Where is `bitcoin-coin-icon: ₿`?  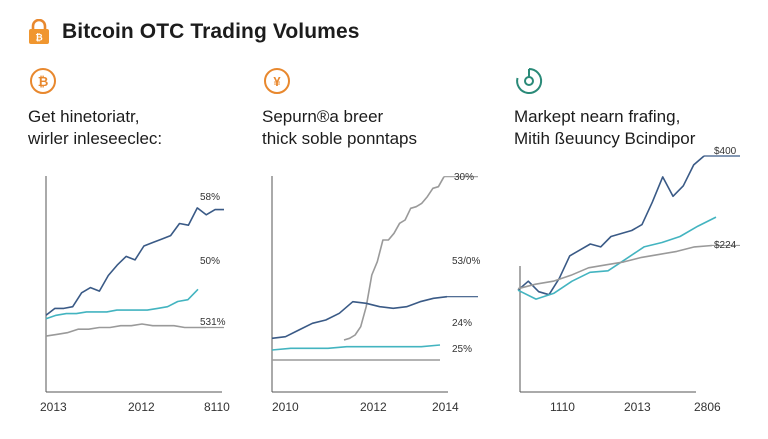
bitcoin-coin-icon: ₿ is located at coordinates (43, 81).